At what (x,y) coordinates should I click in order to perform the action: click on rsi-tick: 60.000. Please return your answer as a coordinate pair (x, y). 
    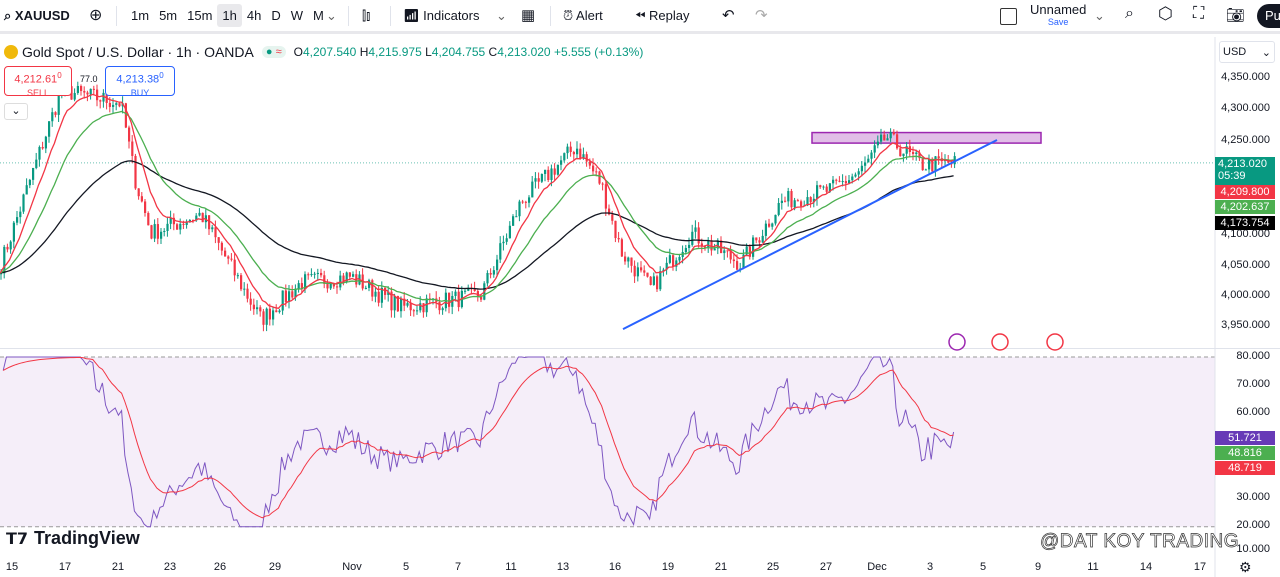
    Looking at the image, I should click on (1253, 412).